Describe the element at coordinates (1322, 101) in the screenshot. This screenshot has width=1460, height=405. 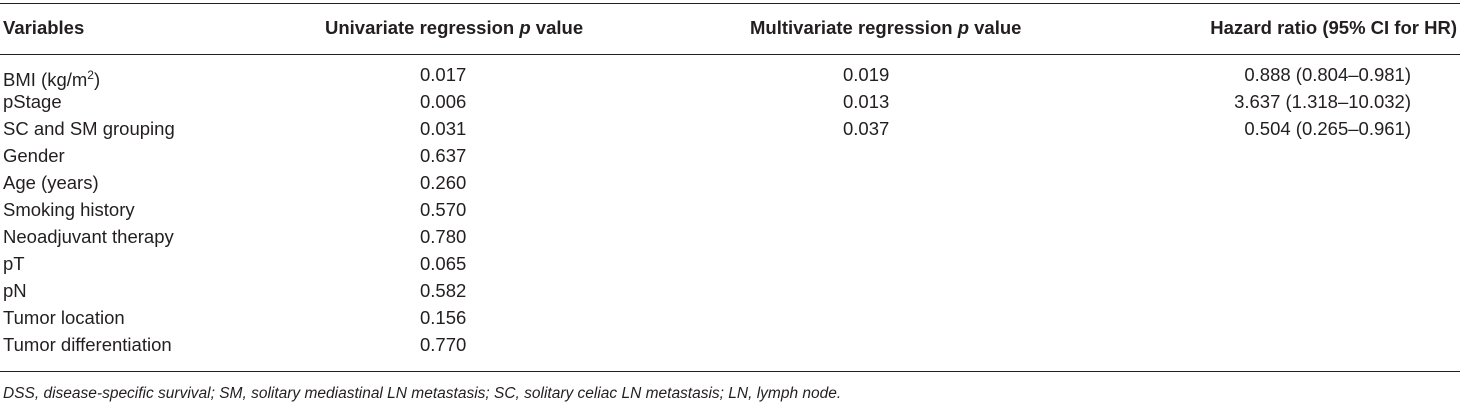
I see `cell-hazard-ratio: 3.637 (1.318–10.032)` at that location.